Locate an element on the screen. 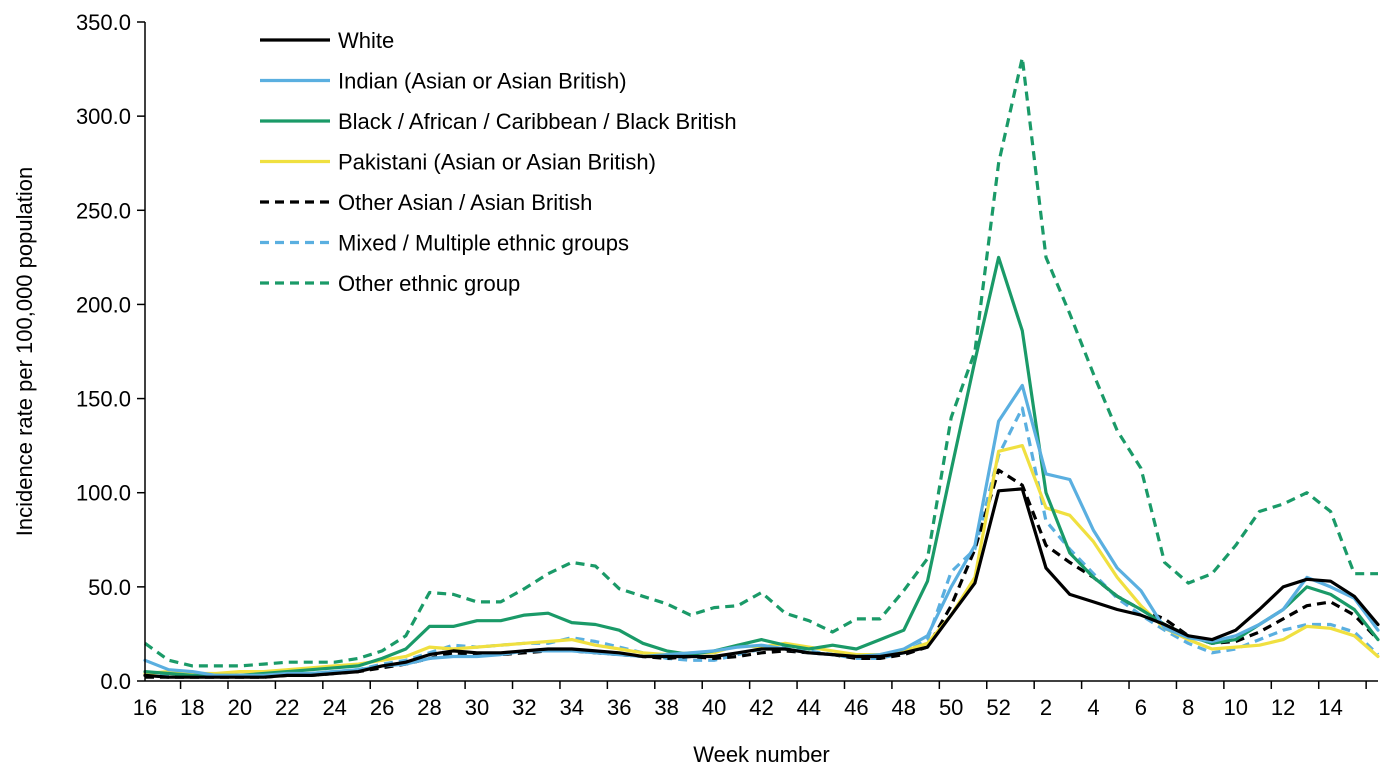  x-axis-title: Week number is located at coordinates (761, 754).